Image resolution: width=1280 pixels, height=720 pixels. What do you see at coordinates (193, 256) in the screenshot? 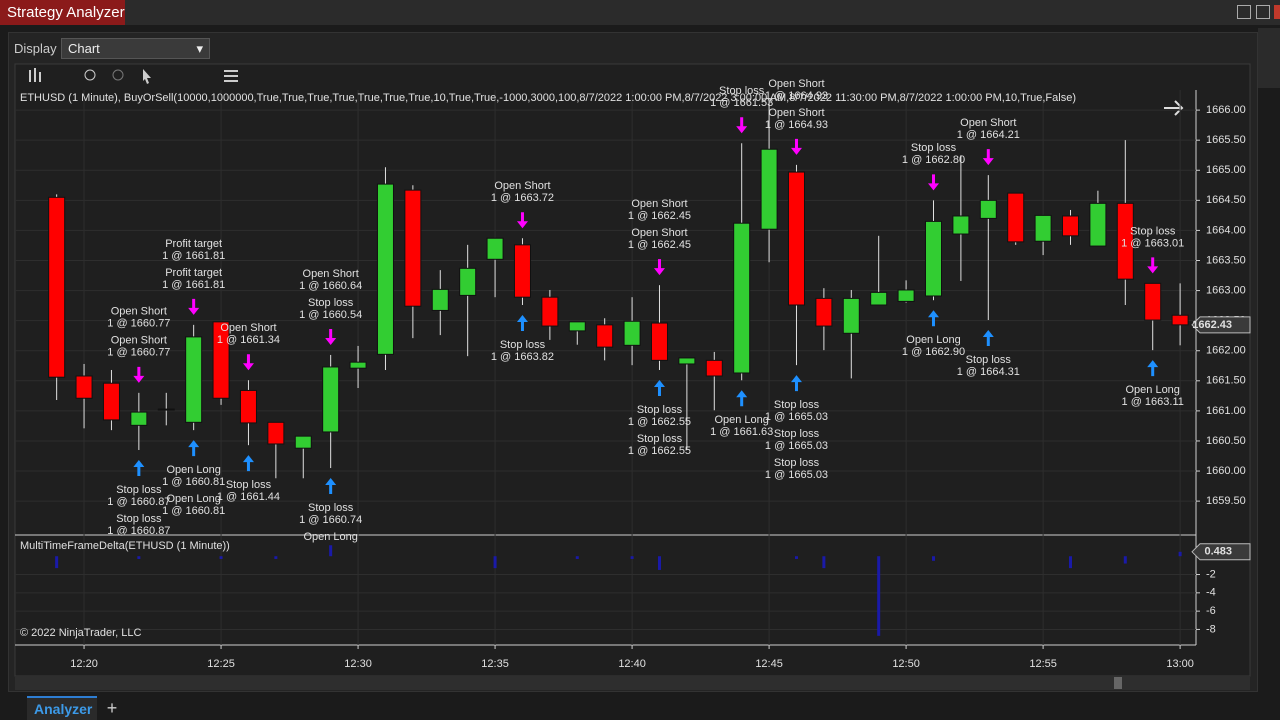
I see `marker-fill: 1 @ 1661.81` at bounding box center [193, 256].